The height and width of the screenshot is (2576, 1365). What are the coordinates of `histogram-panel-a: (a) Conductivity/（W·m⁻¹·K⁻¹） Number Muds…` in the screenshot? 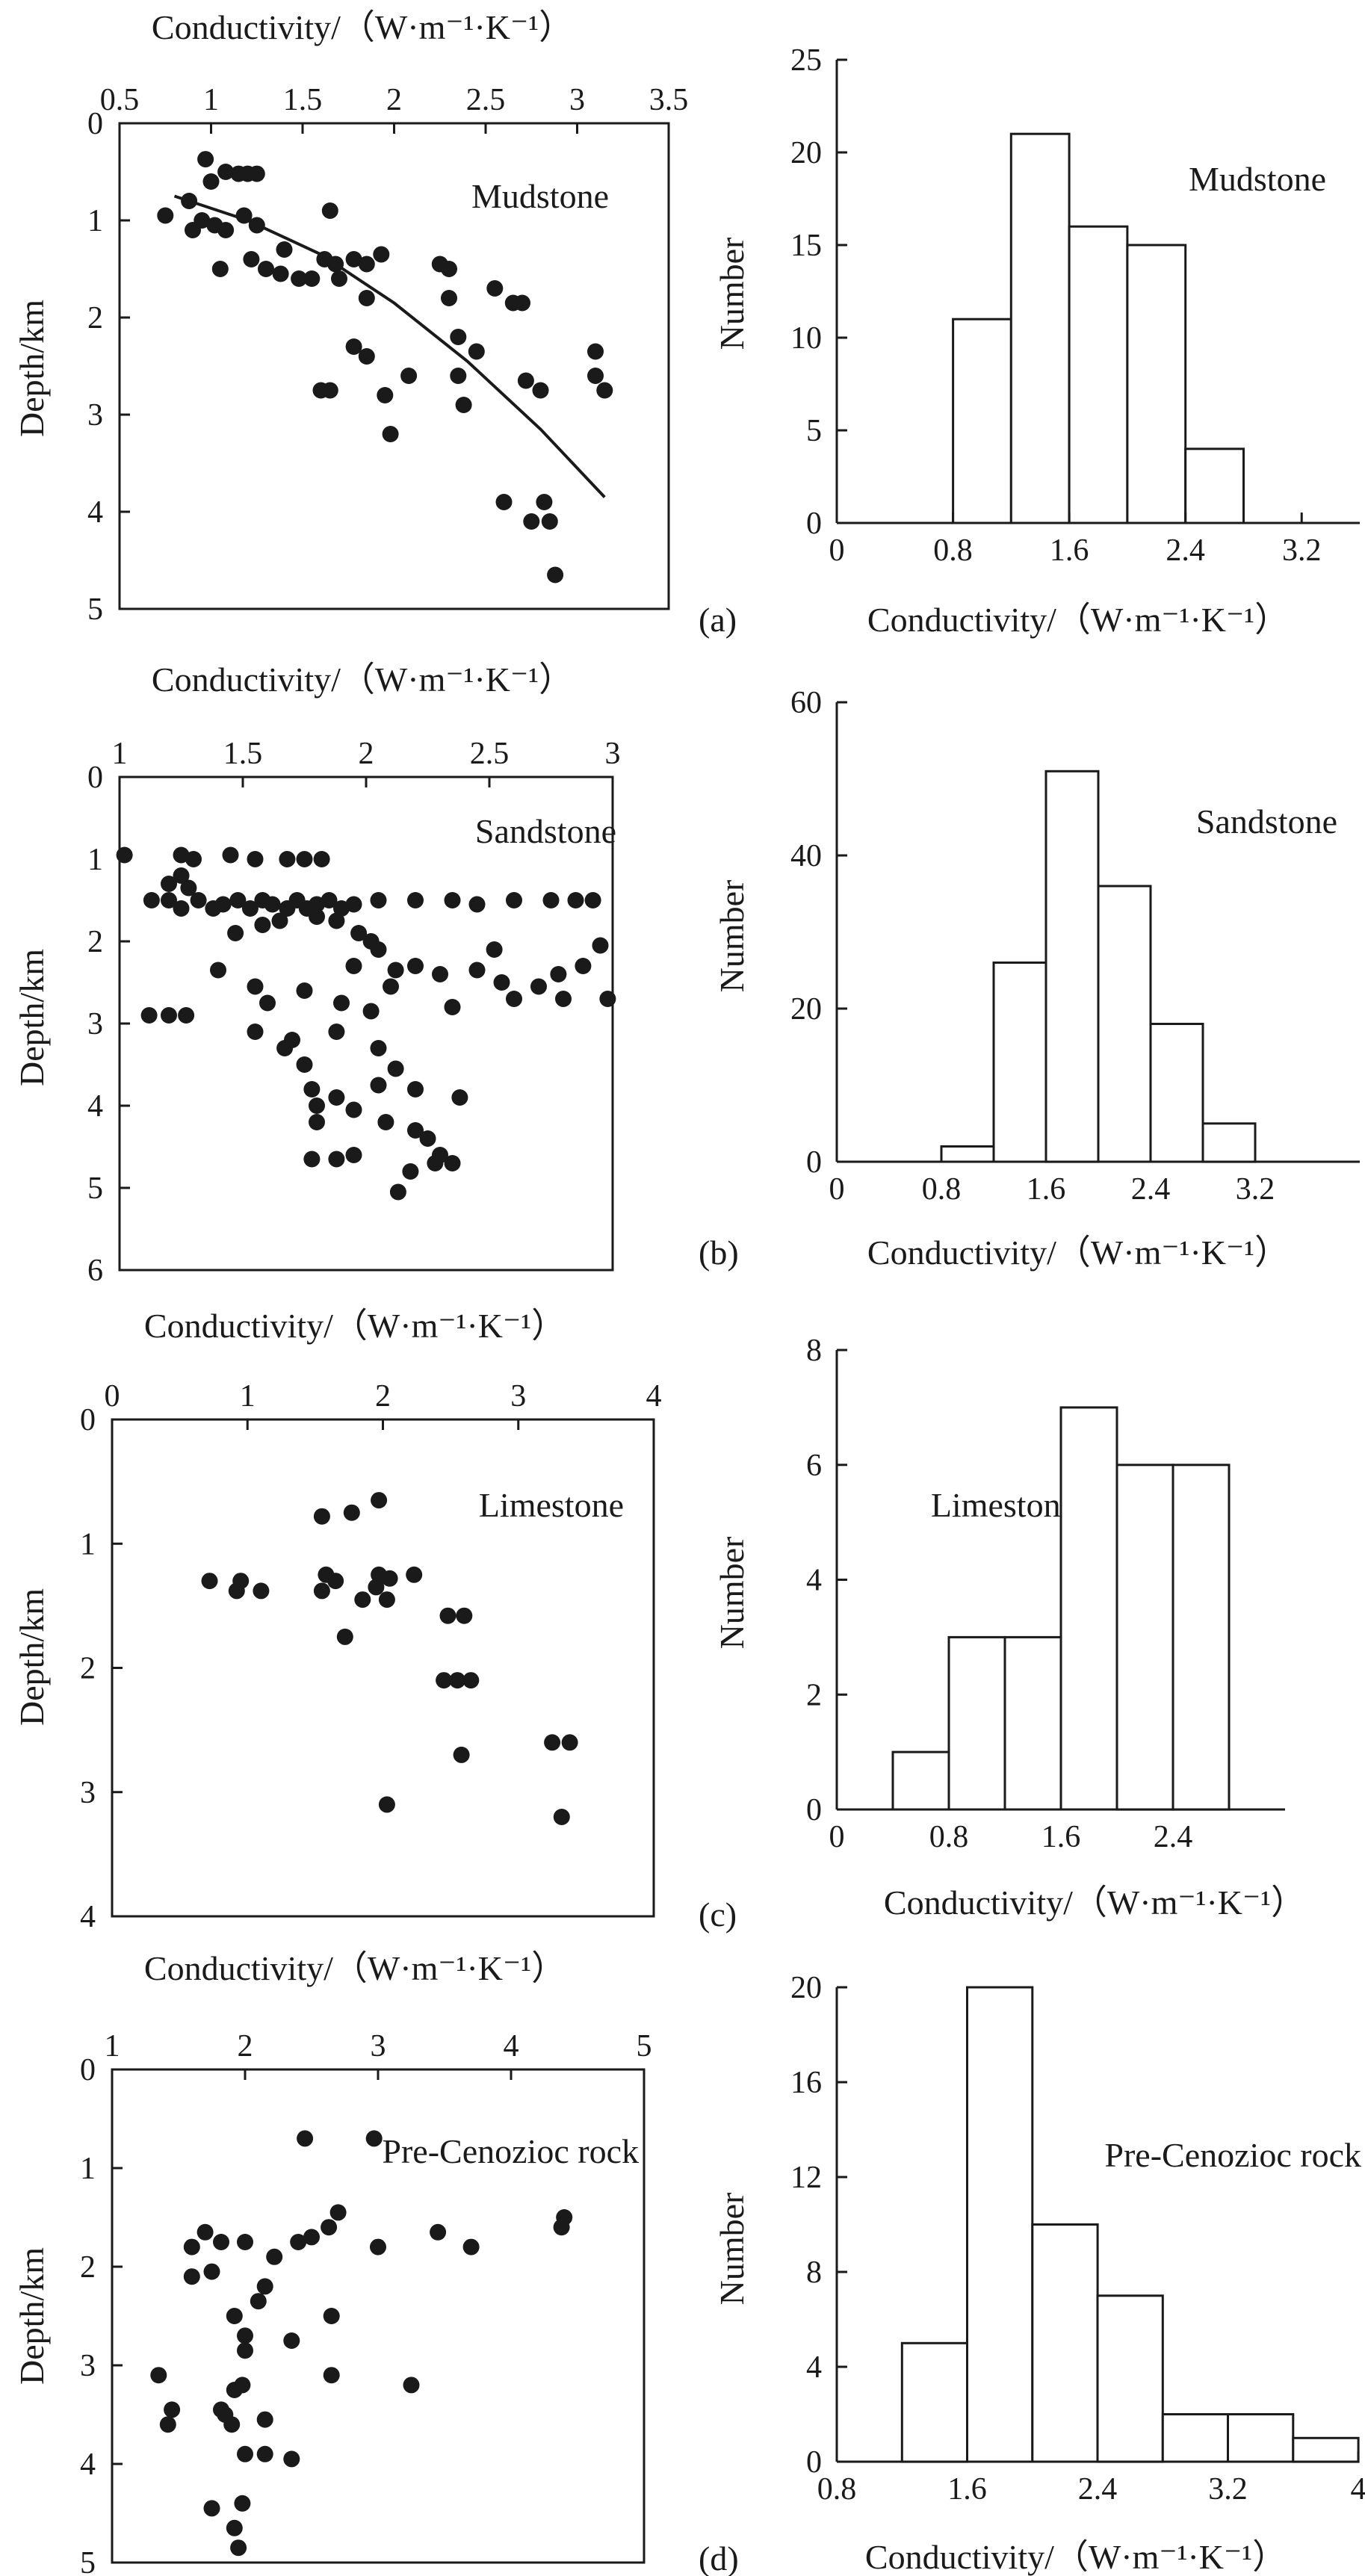 It's located at (1029, 341).